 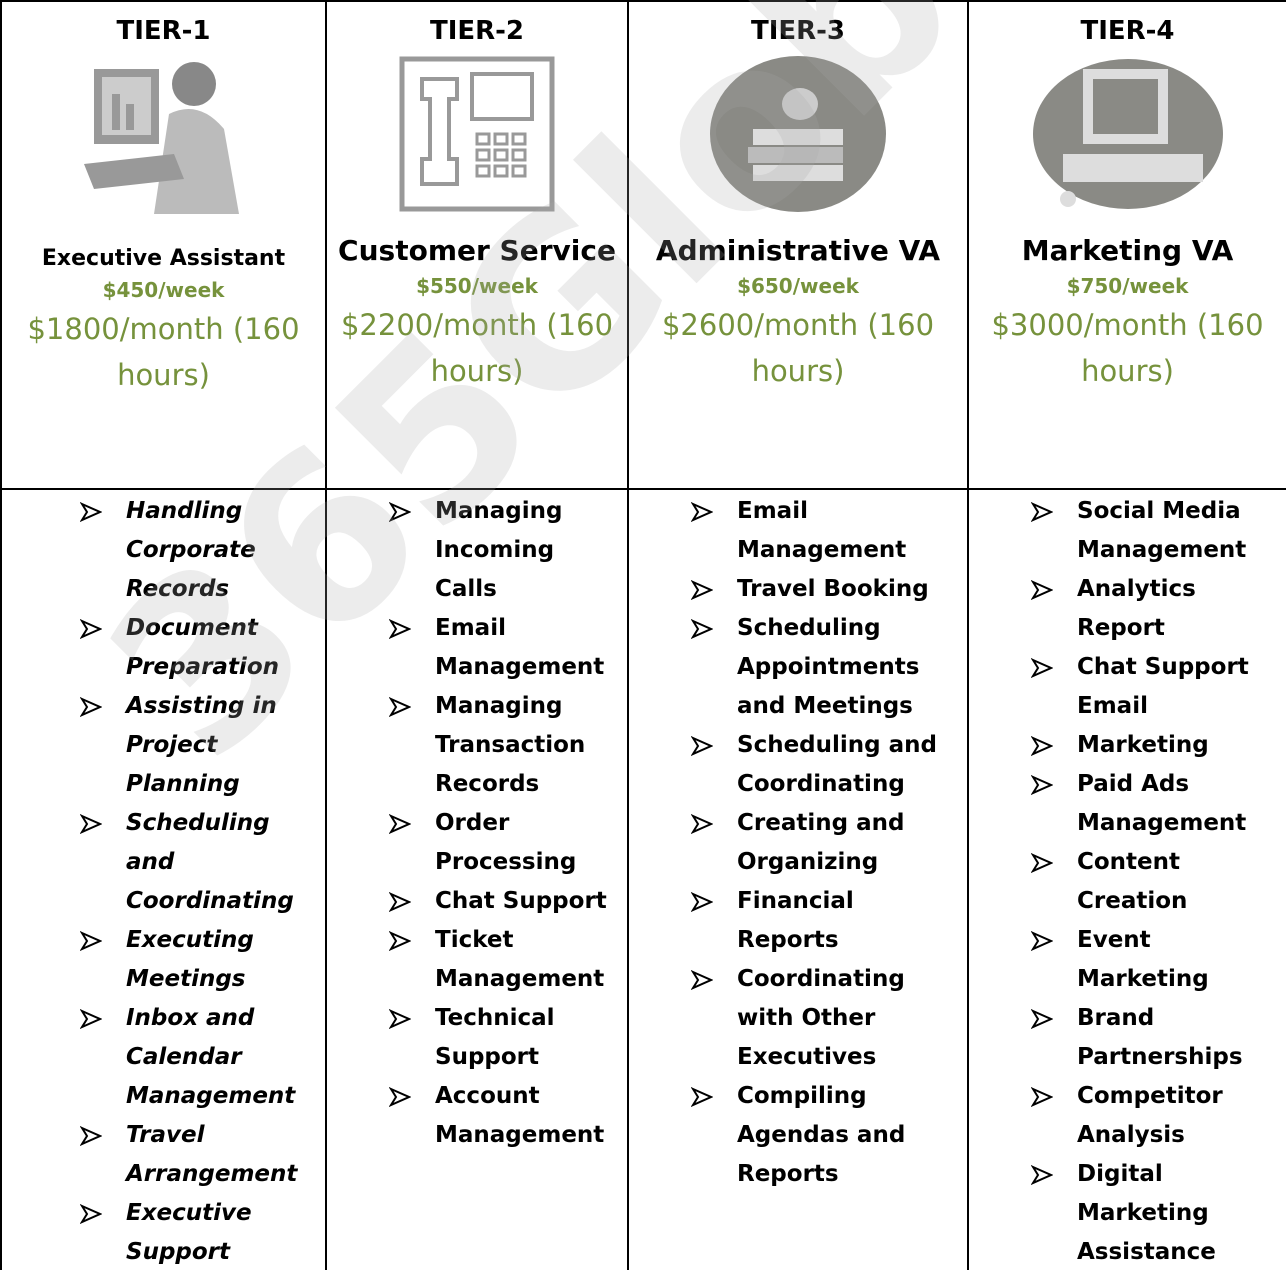 I want to click on role: Customer Service, so click(x=477, y=250).